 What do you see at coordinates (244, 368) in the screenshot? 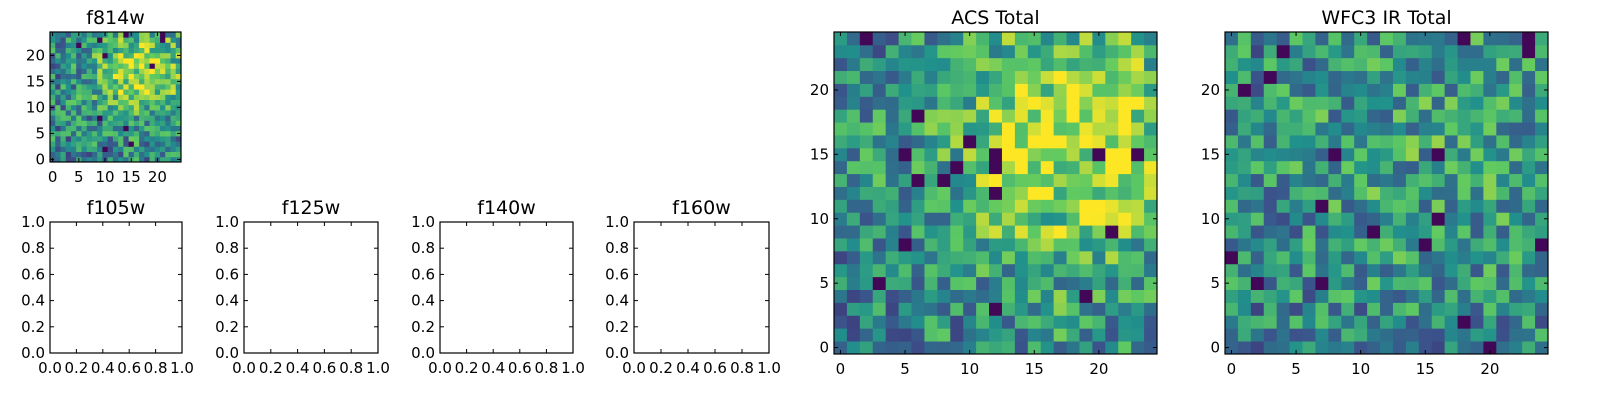
I see `x-tick-label: 0.0` at bounding box center [244, 368].